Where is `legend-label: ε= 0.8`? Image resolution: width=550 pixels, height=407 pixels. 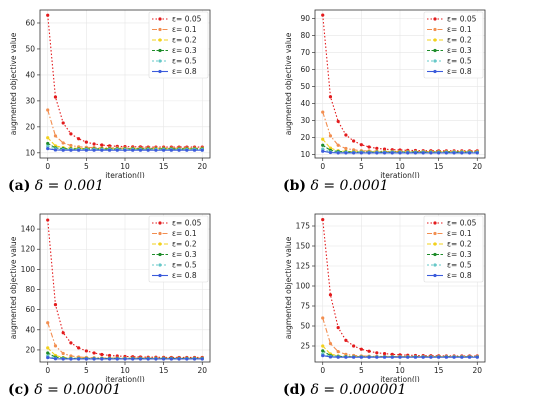 legend-label: ε= 0.8 is located at coordinates (184, 71).